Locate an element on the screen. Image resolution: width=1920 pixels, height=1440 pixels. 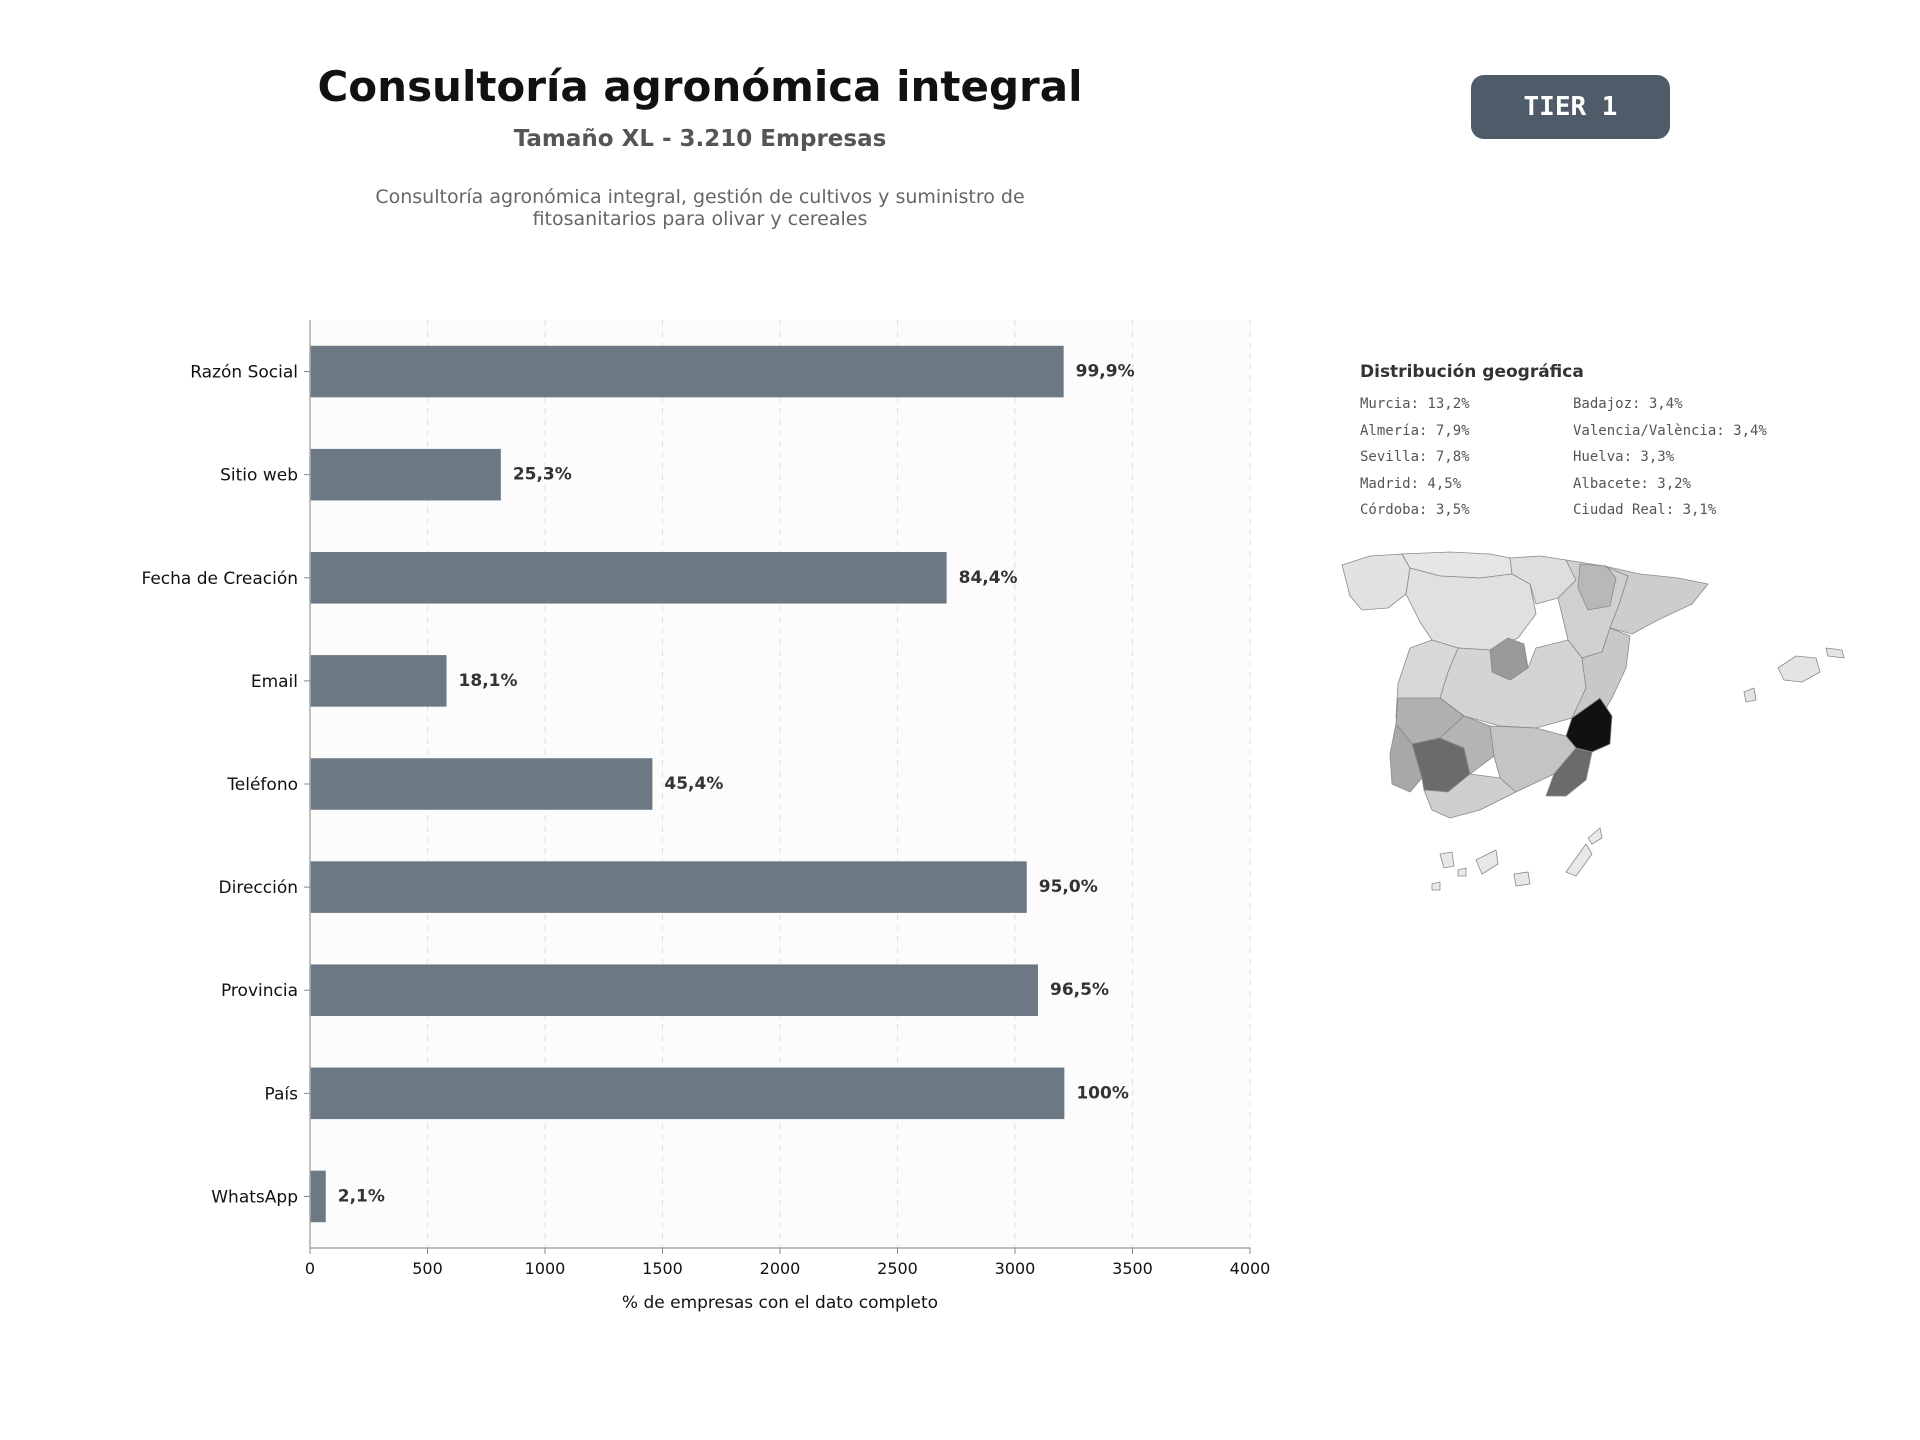
x-tick-label: 4000 is located at coordinates (1250, 1268).